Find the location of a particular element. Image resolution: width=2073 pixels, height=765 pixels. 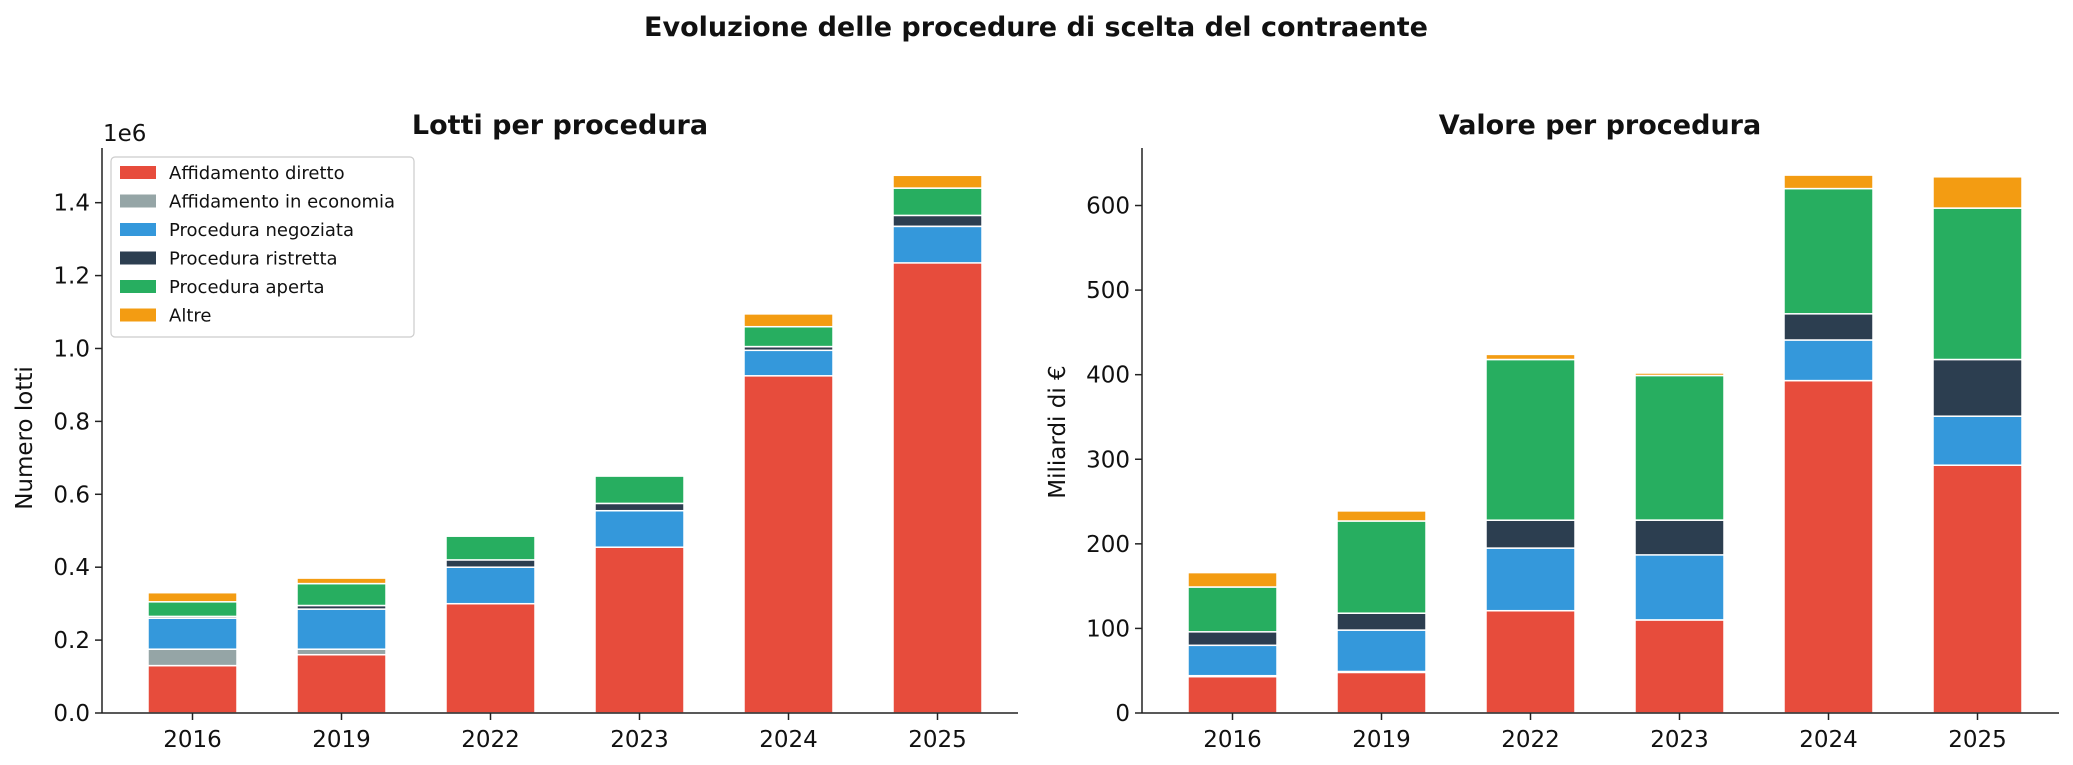

legend-swatch-affidamento-in-economia is located at coordinates (138, 201).